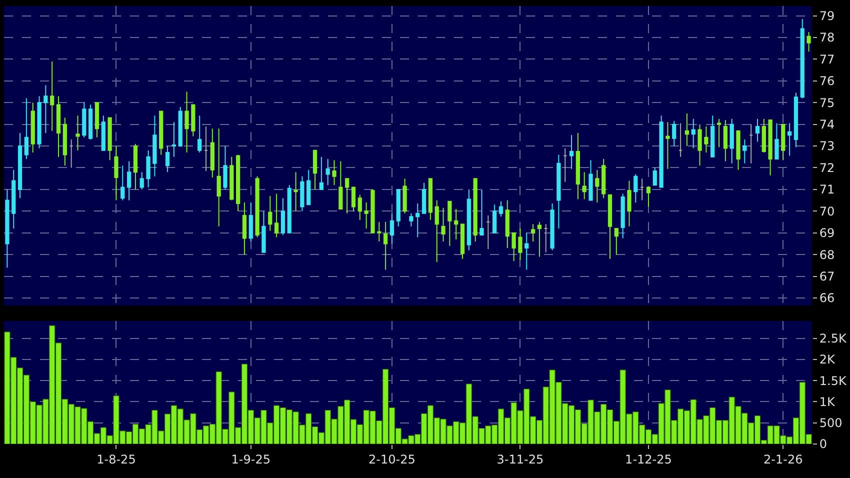 This screenshot has width=850, height=478. I want to click on y-tick-label: 77, so click(827, 59).